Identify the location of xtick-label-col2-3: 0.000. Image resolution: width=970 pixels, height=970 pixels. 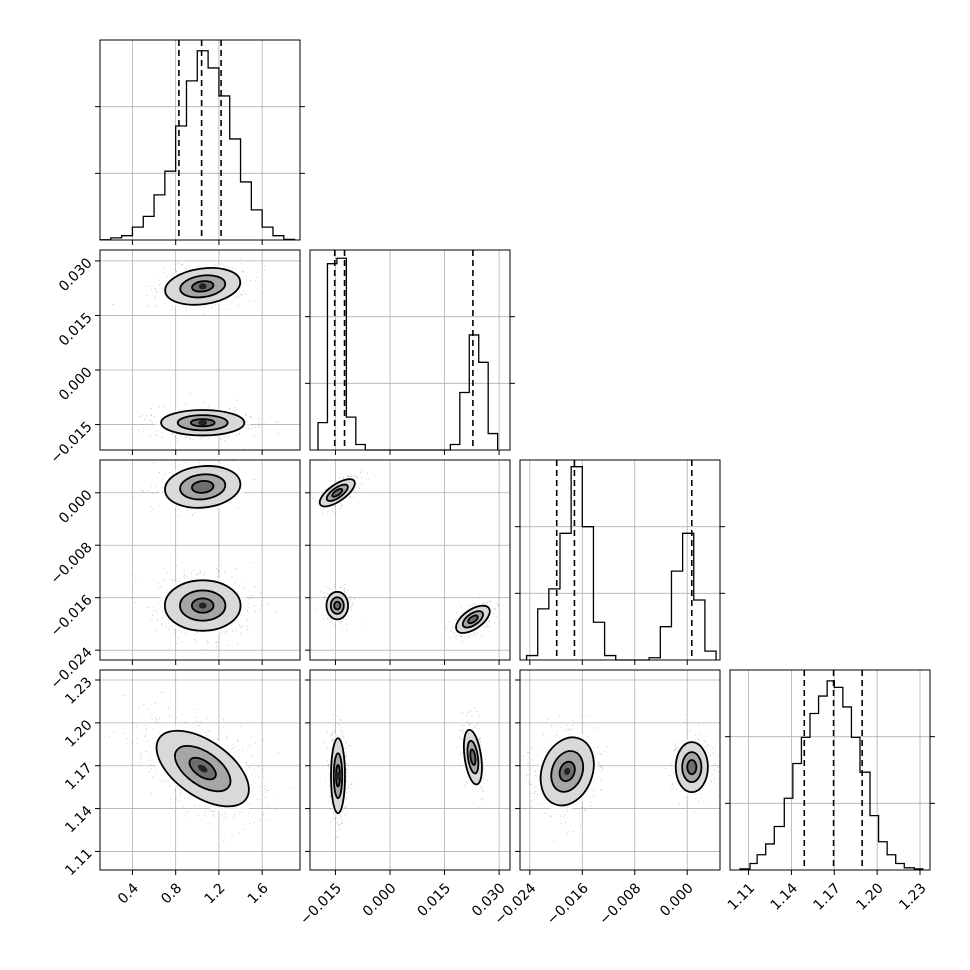
(677, 900).